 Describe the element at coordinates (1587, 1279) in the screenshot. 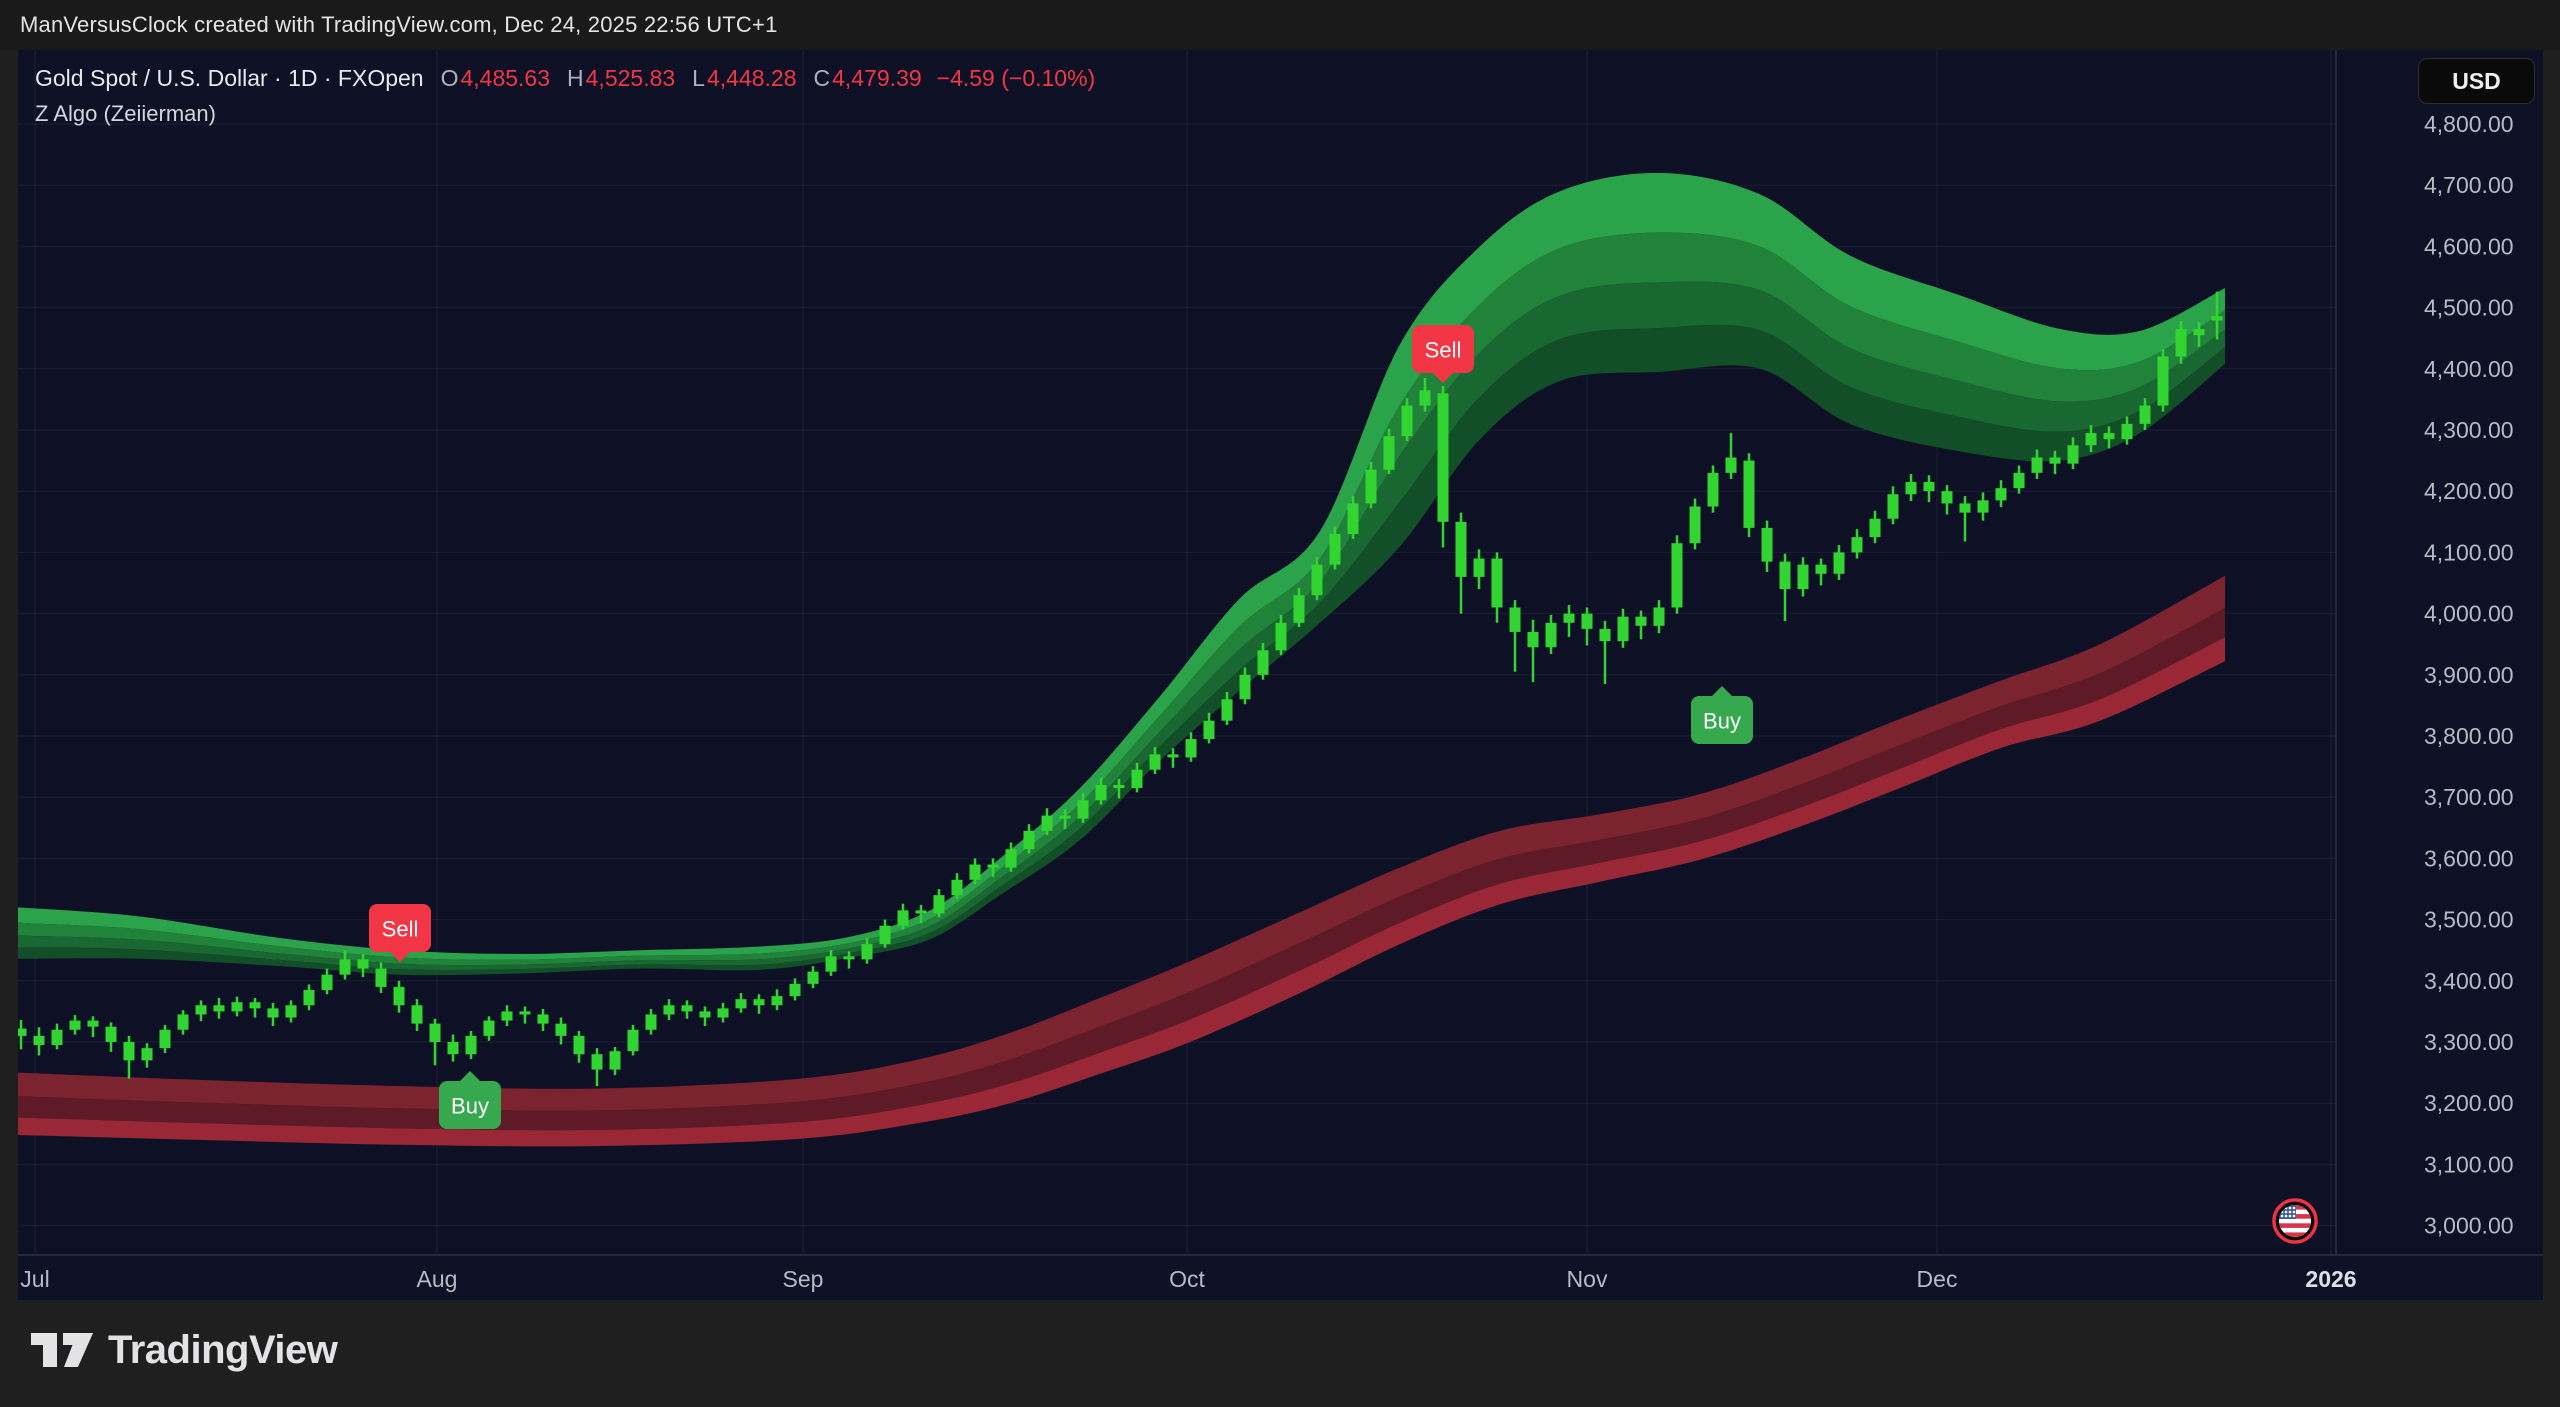

I see `time-axis-label: Nov` at that location.